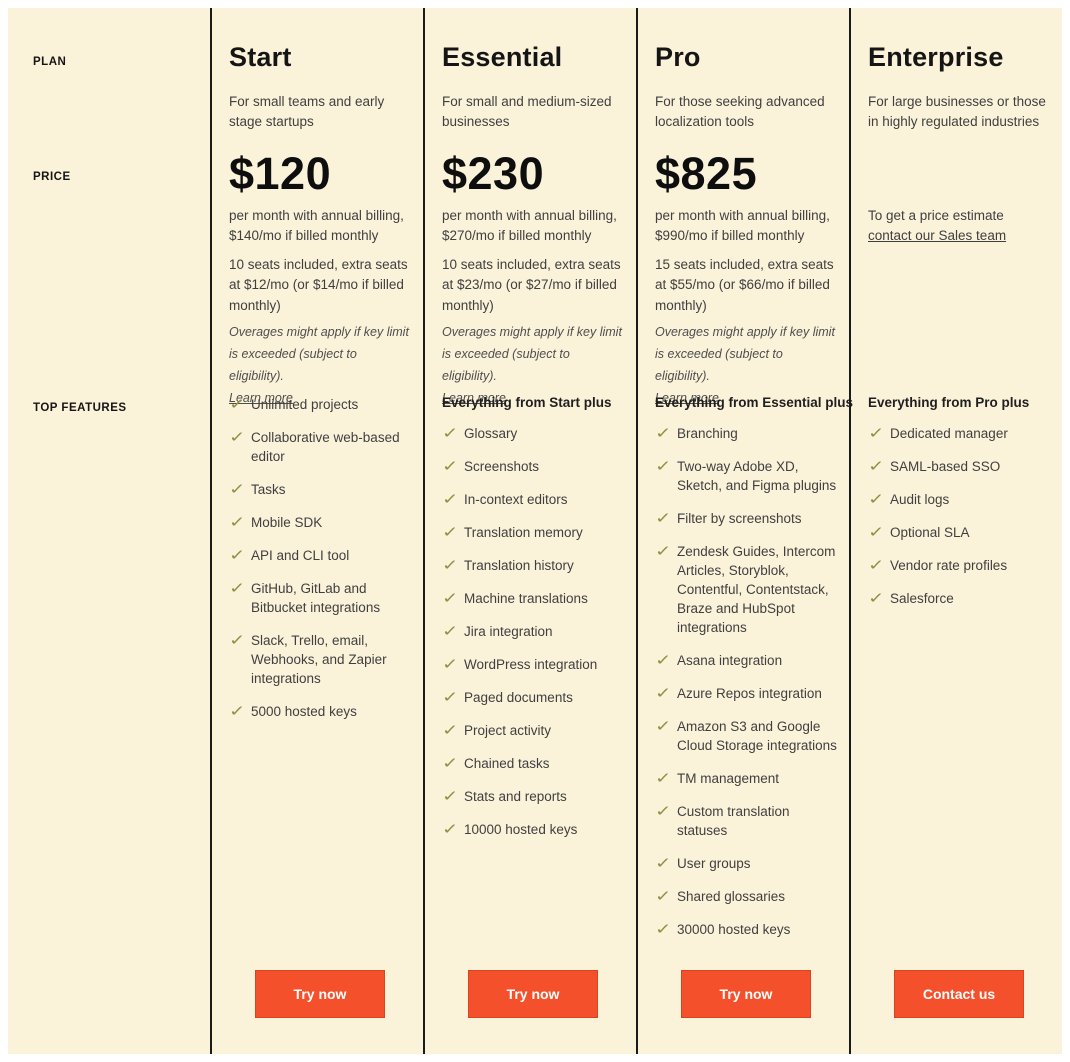 The image size is (1070, 1062). Describe the element at coordinates (728, 778) in the screenshot. I see `feature-label: TM management` at that location.